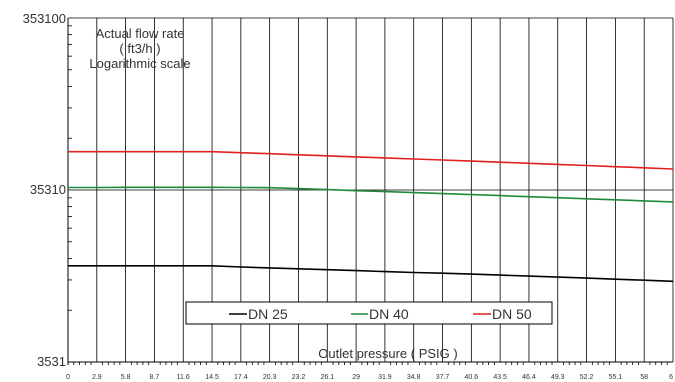 This screenshot has width=675, height=382. I want to click on x-tick-label: 8.7, so click(155, 377).